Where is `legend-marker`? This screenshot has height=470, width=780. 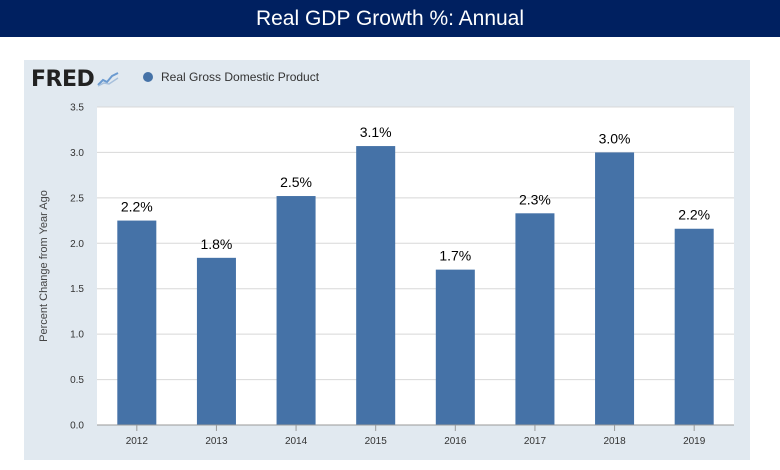 legend-marker is located at coordinates (148, 77).